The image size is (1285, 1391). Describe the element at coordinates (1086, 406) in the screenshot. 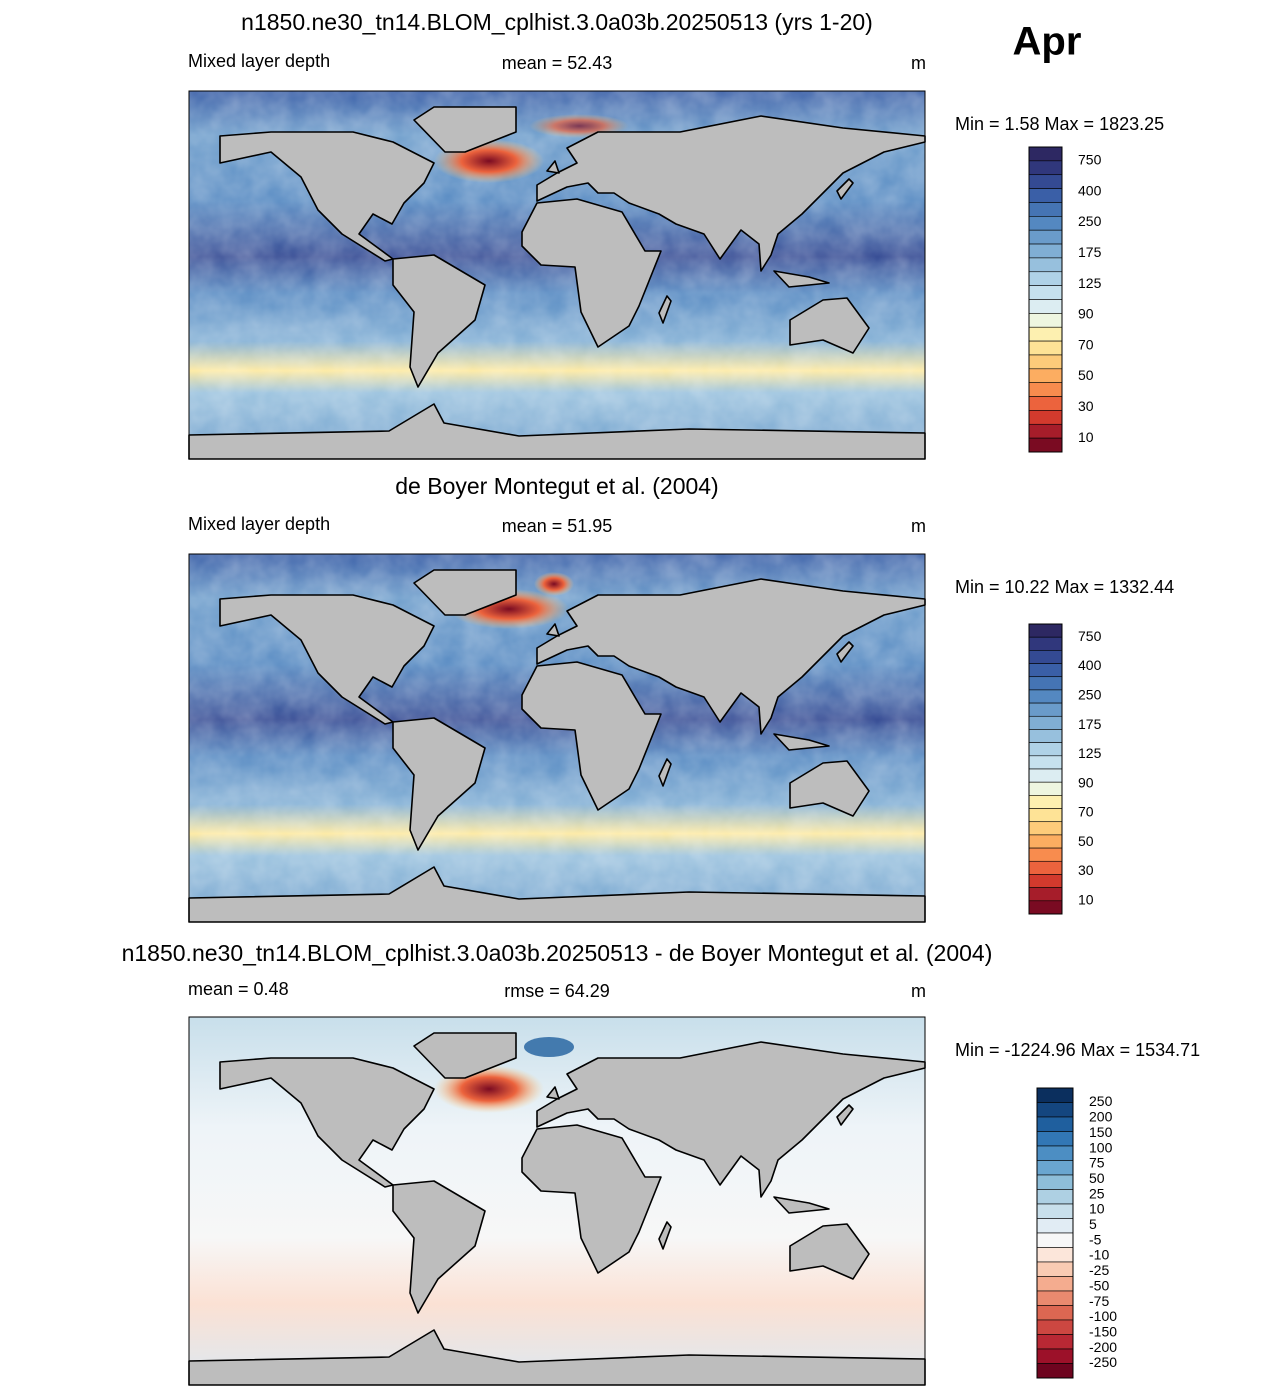

I see `colorbar-label: 30` at that location.